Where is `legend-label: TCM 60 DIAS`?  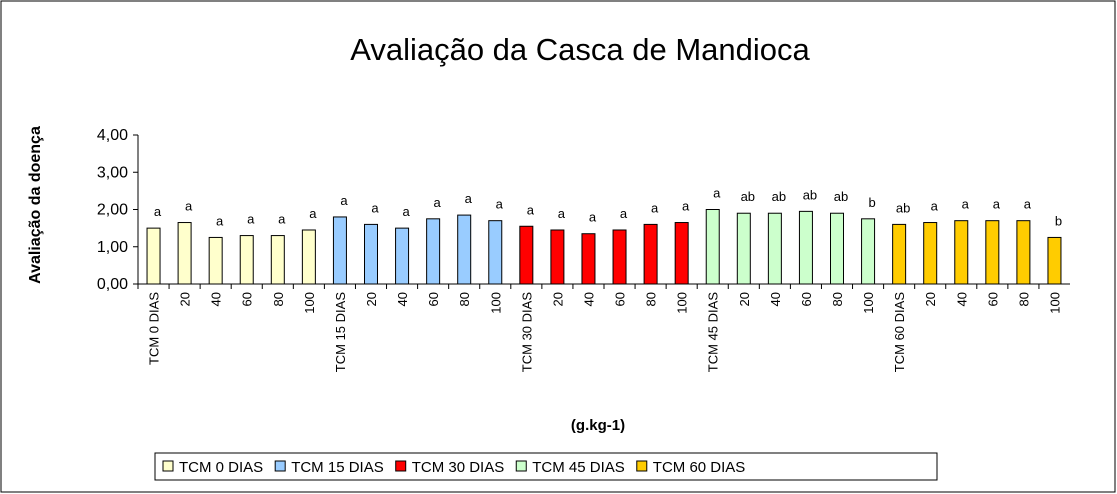
legend-label: TCM 60 DIAS is located at coordinates (699, 467).